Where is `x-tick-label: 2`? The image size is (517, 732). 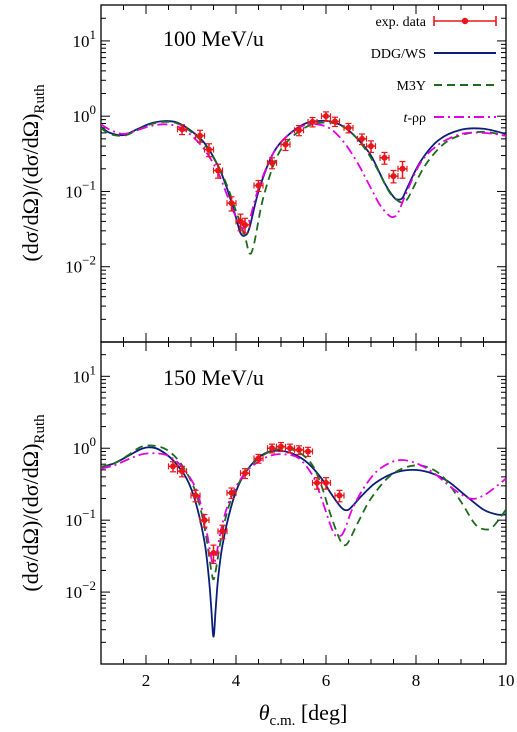 x-tick-label: 2 is located at coordinates (146, 680).